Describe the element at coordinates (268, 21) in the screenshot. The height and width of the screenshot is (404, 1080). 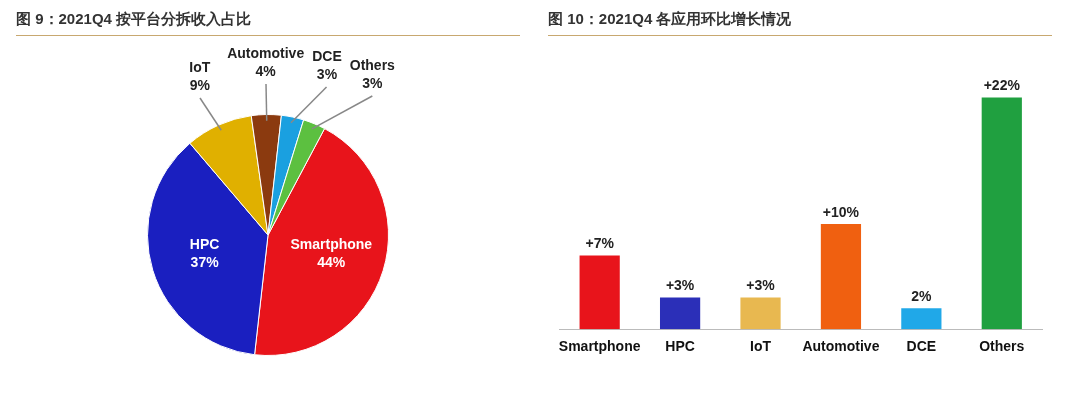
I see `chart-title: 图 9：2021Q4 按平台分拆收入占比` at that location.